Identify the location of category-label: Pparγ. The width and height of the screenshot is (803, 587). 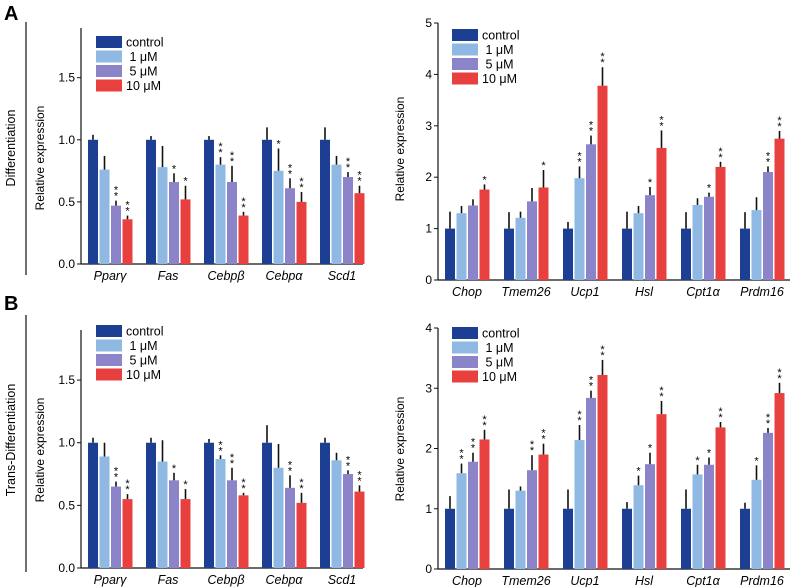
(110, 276).